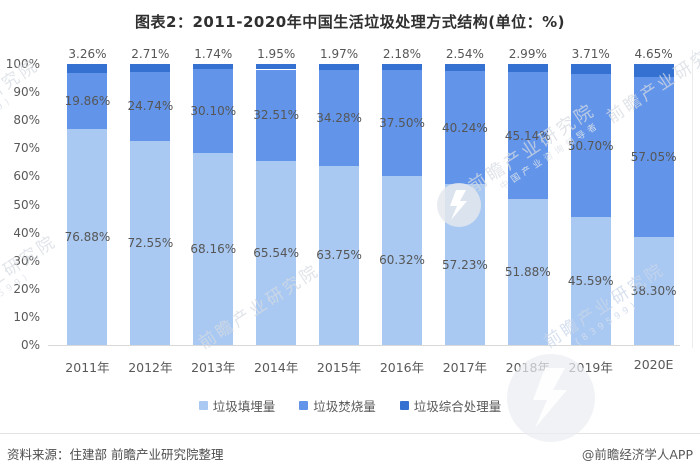 This screenshot has height=470, width=700. Describe the element at coordinates (653, 54) in the screenshot. I see `value-label-comprehensive: 4.65%` at that location.